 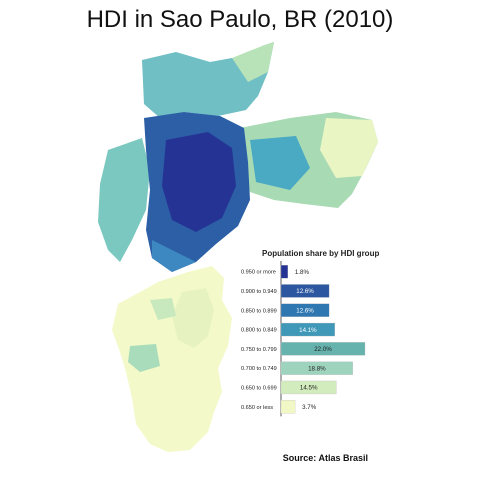 What do you see at coordinates (193, 318) in the screenshot?
I see `map-region-south-mid` at bounding box center [193, 318].